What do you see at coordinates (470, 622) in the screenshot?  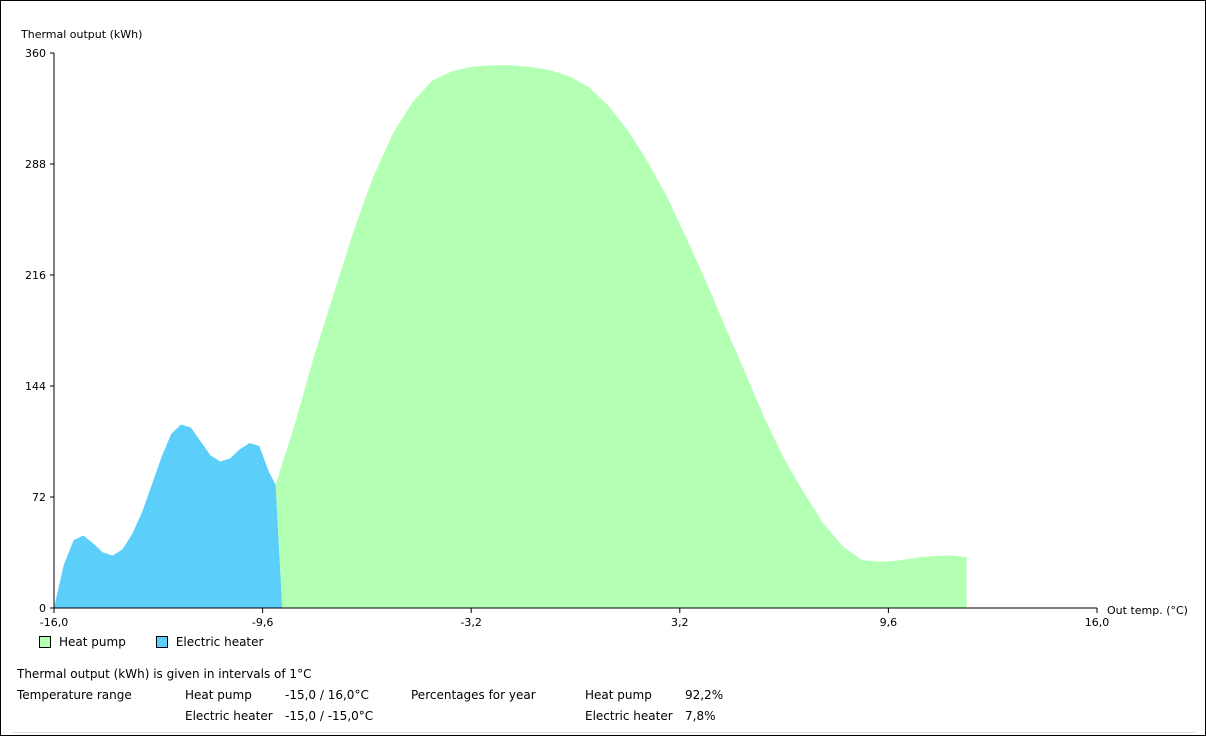 I see `x-tick-label: -3,2` at bounding box center [470, 622].